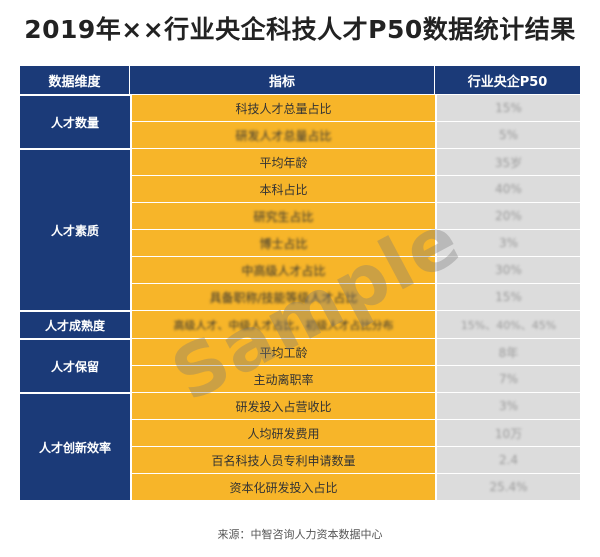  I want to click on table-row: 资本化研发投入占比 25.4%, so click(300, 486).